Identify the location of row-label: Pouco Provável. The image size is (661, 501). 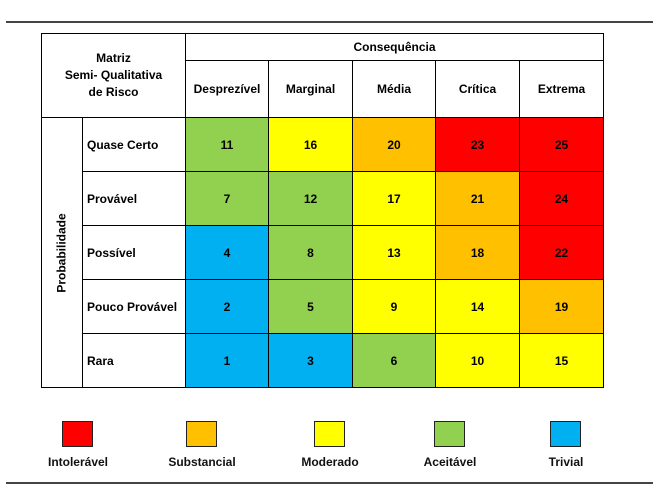
(134, 306).